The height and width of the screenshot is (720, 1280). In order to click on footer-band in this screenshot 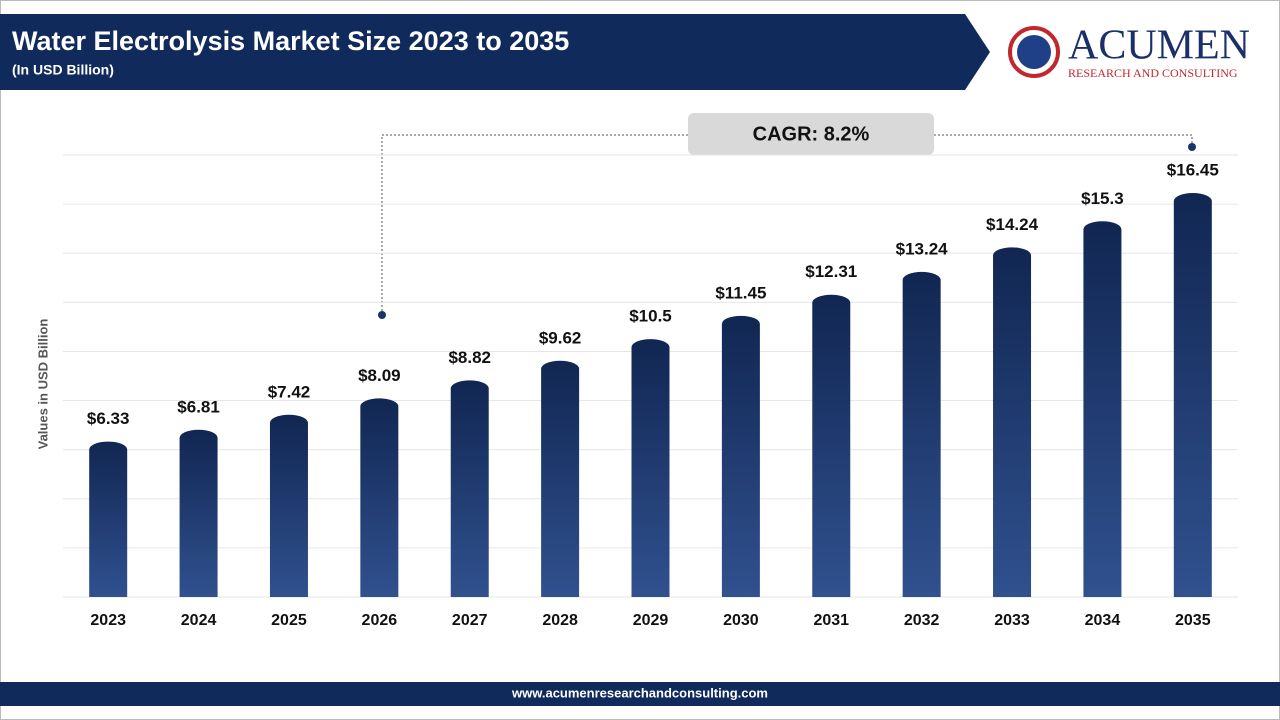, I will do `click(640, 694)`.